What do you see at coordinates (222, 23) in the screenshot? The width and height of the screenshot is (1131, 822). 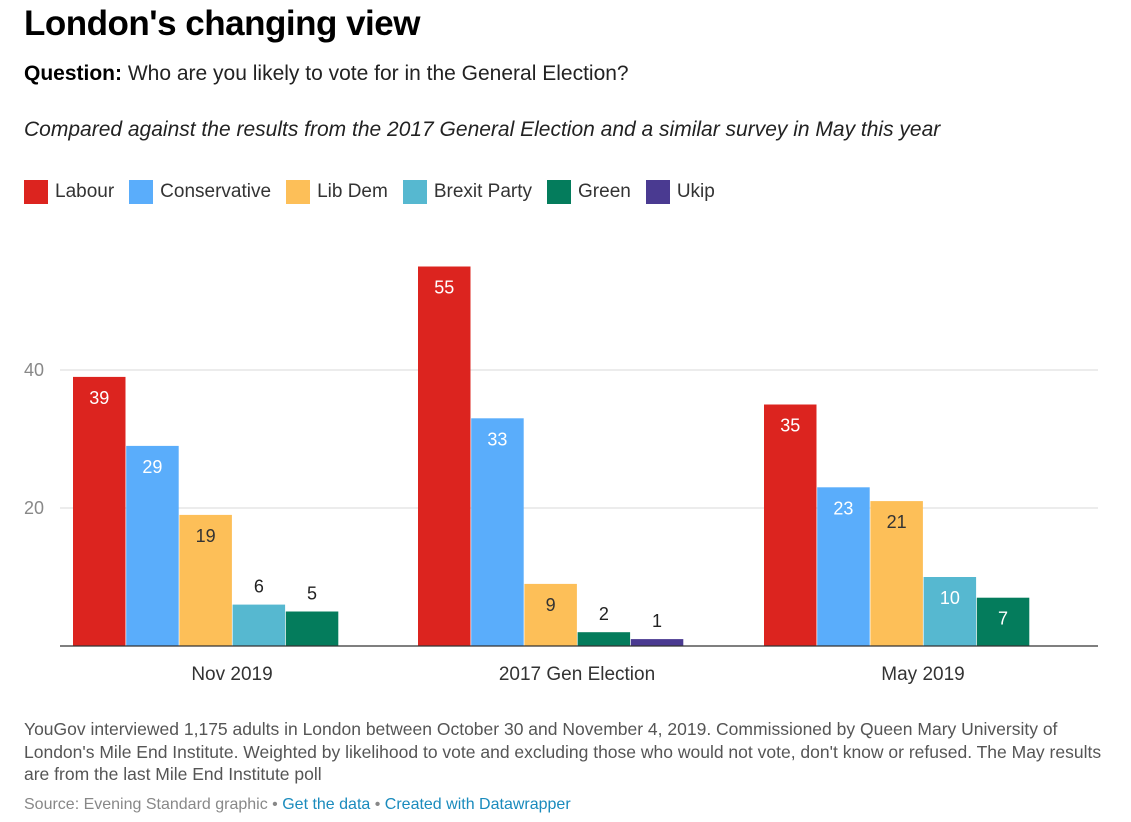 I see `chart-title: London's changing view` at bounding box center [222, 23].